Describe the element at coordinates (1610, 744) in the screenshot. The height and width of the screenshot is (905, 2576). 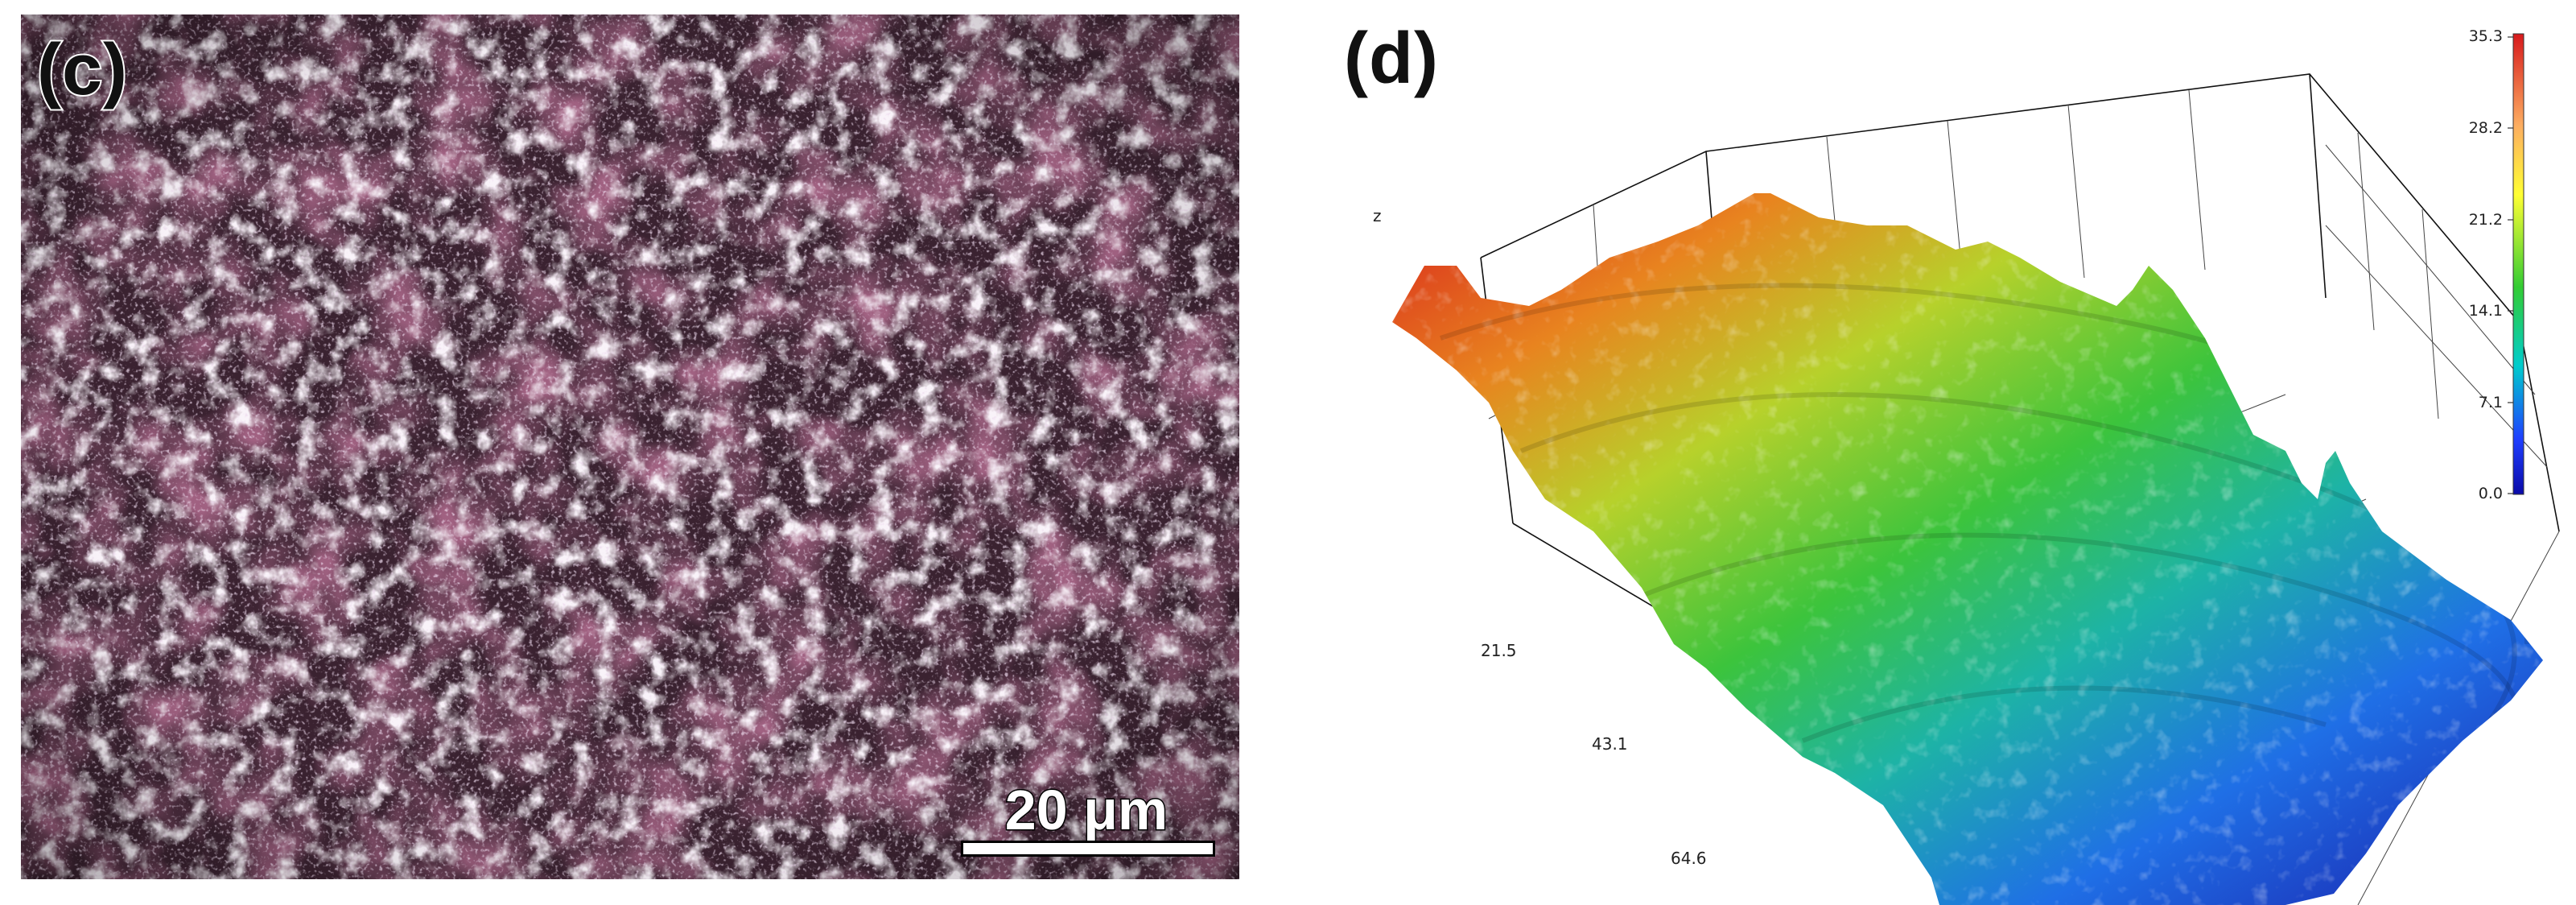
I see `axis-tick-label: 43.1` at that location.